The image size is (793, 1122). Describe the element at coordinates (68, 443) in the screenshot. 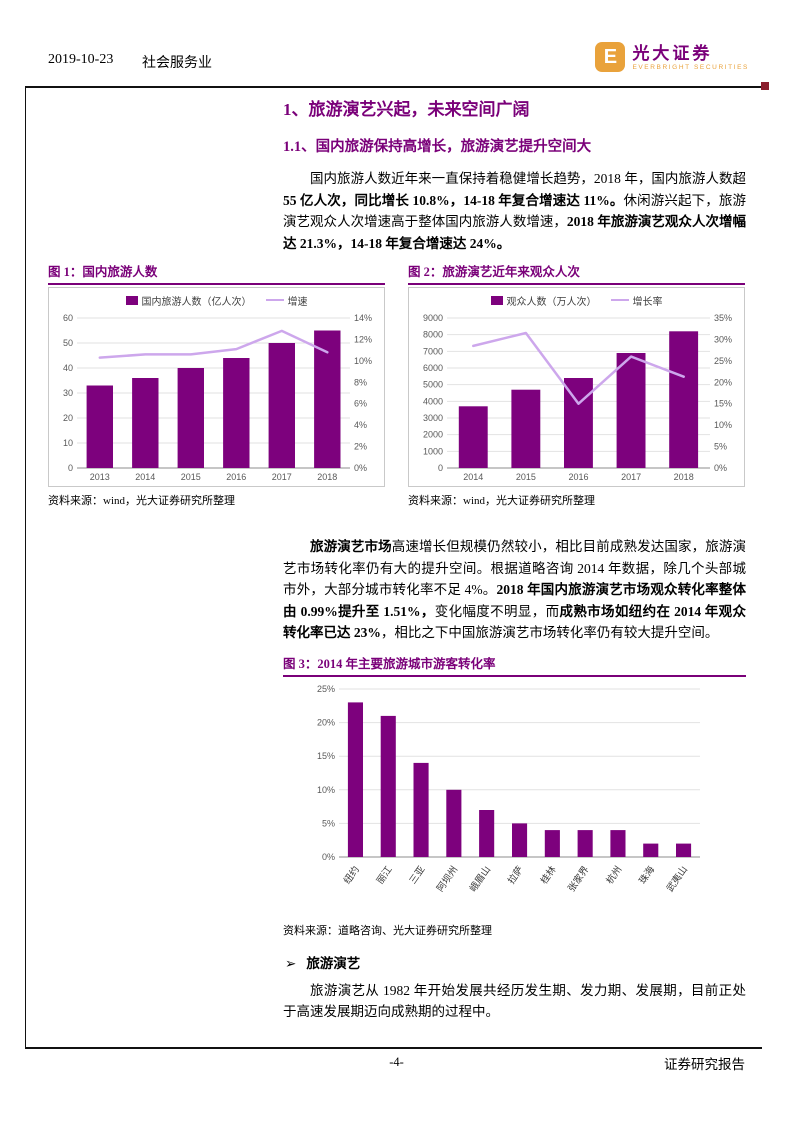

I see `svg-text: 10` at that location.